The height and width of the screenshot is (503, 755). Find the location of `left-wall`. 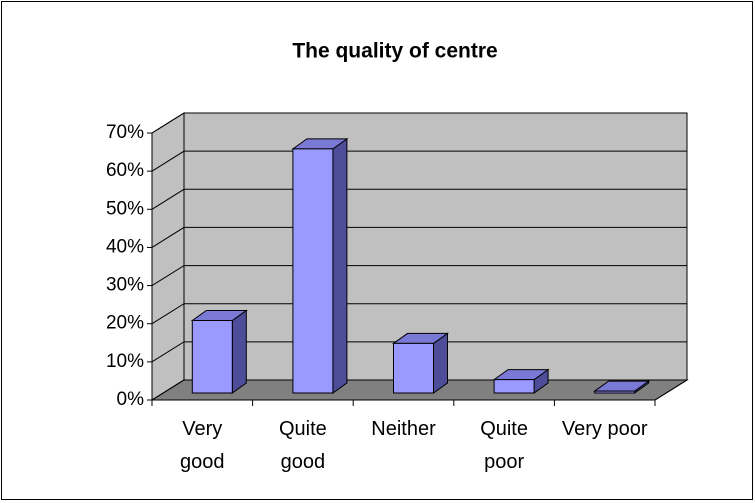

left-wall is located at coordinates (168, 256).